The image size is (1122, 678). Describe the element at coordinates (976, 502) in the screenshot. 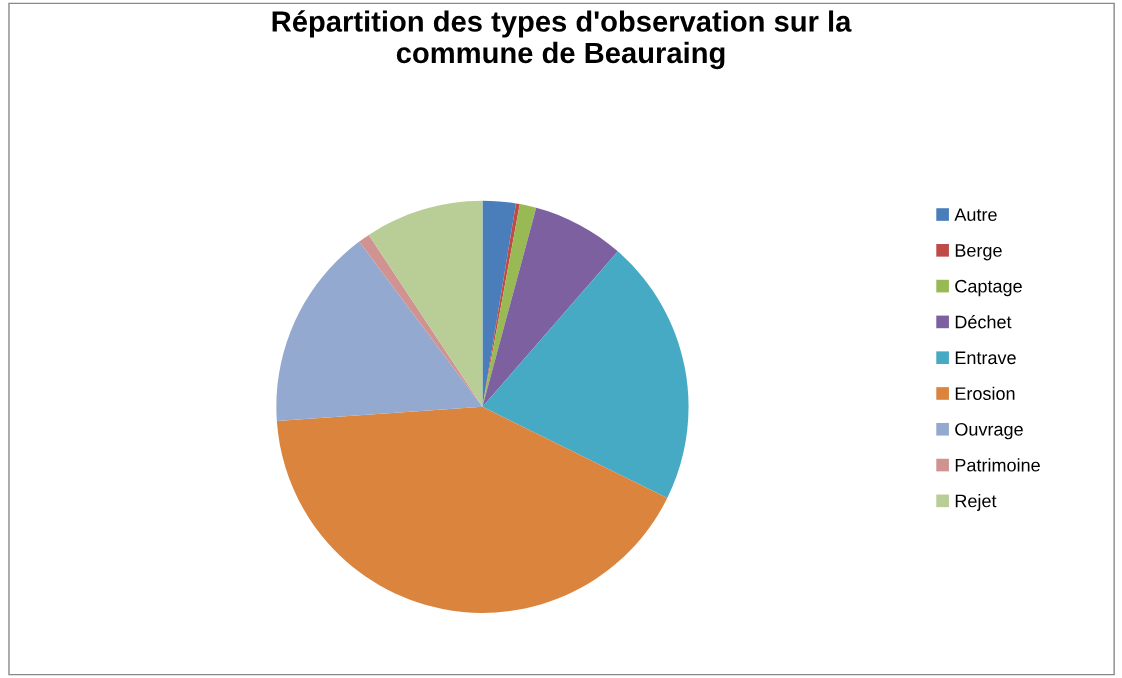

I see `legend-label: Rejet` at that location.